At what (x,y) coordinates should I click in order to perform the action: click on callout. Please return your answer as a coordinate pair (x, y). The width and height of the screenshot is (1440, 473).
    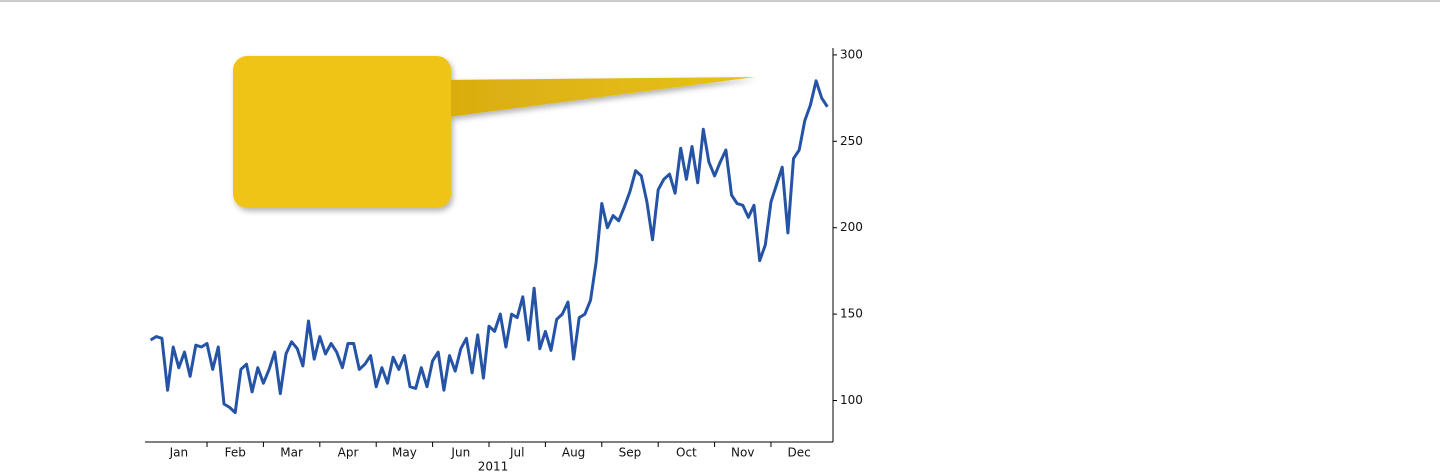
    Looking at the image, I should click on (494, 132).